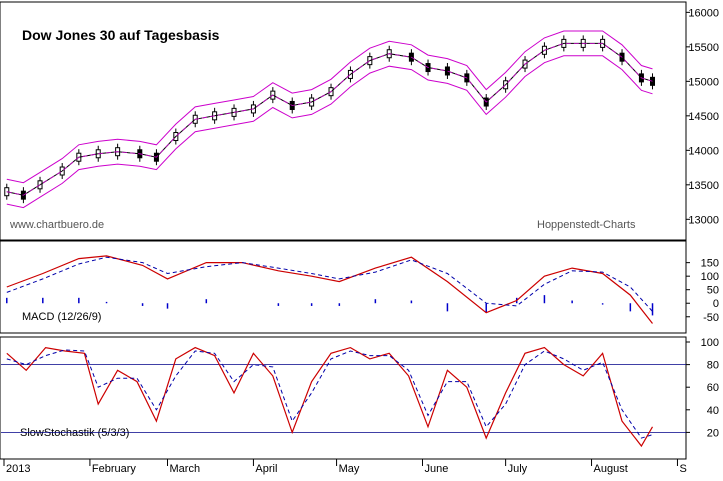 This screenshot has height=481, width=723. I want to click on macd-label: MACD (12/26/9), so click(61, 317).